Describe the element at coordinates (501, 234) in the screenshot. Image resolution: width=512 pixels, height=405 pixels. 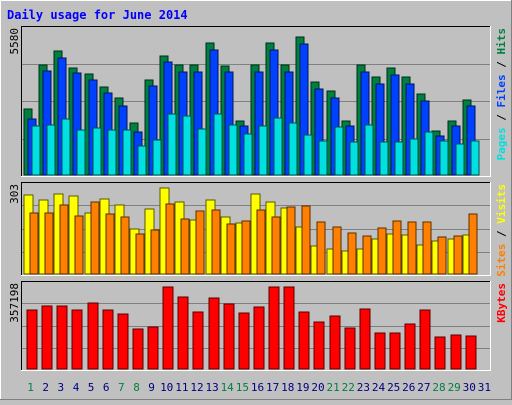
I see `legend-part: /` at that location.